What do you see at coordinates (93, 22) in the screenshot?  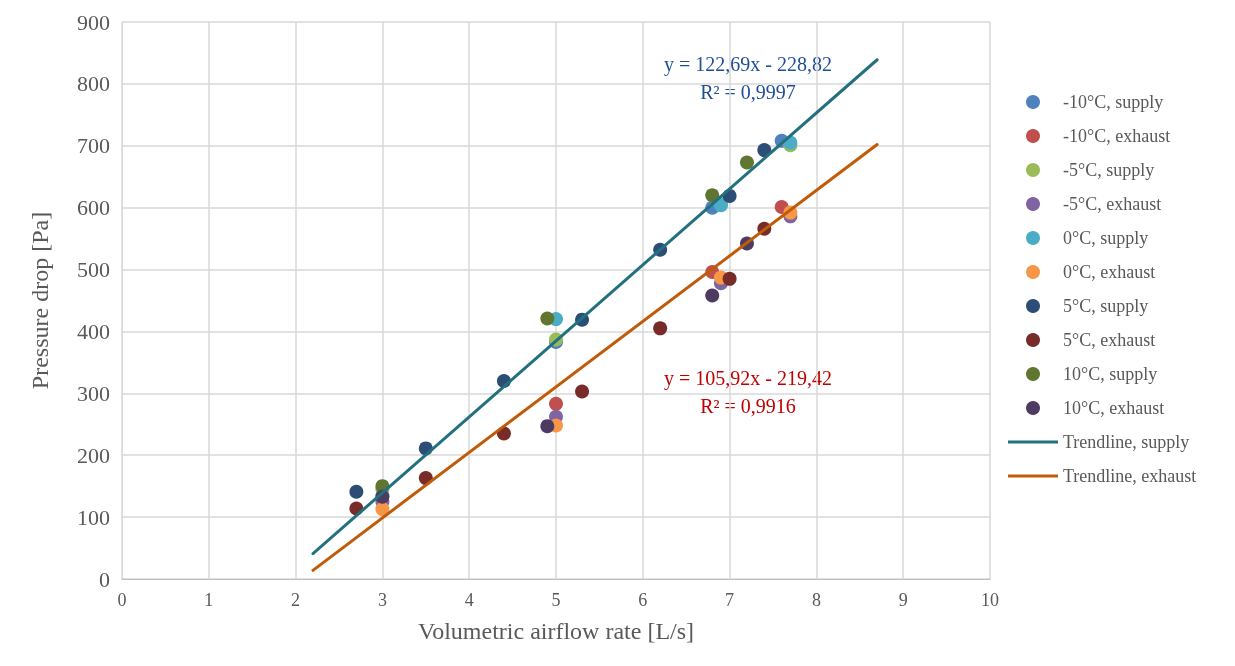 I see `y-tick-label: 900` at bounding box center [93, 22].